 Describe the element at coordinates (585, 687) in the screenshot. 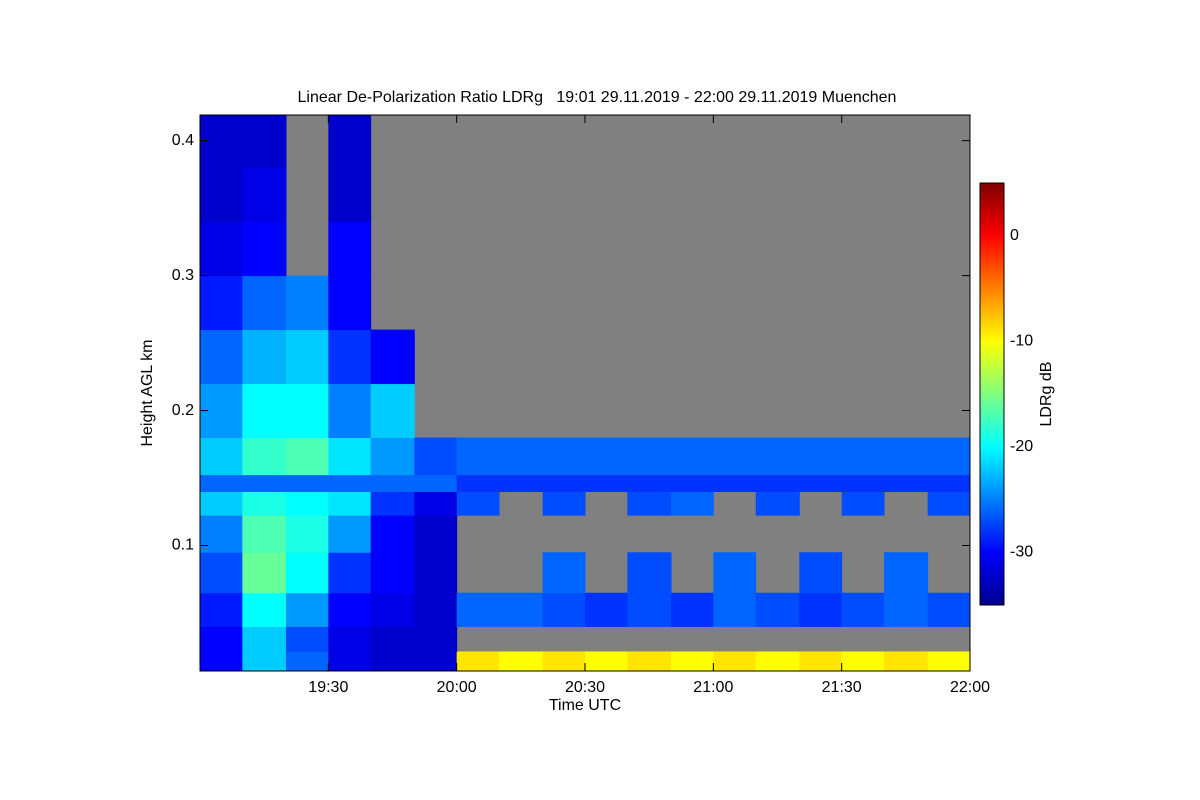

I see `x-tick-label: 20:30` at that location.